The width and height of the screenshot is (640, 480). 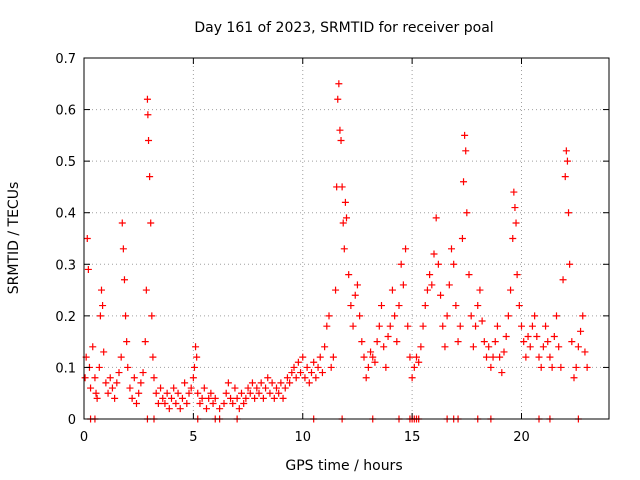 What do you see at coordinates (302, 437) in the screenshot?
I see `x-tick-label: 10` at bounding box center [302, 437].